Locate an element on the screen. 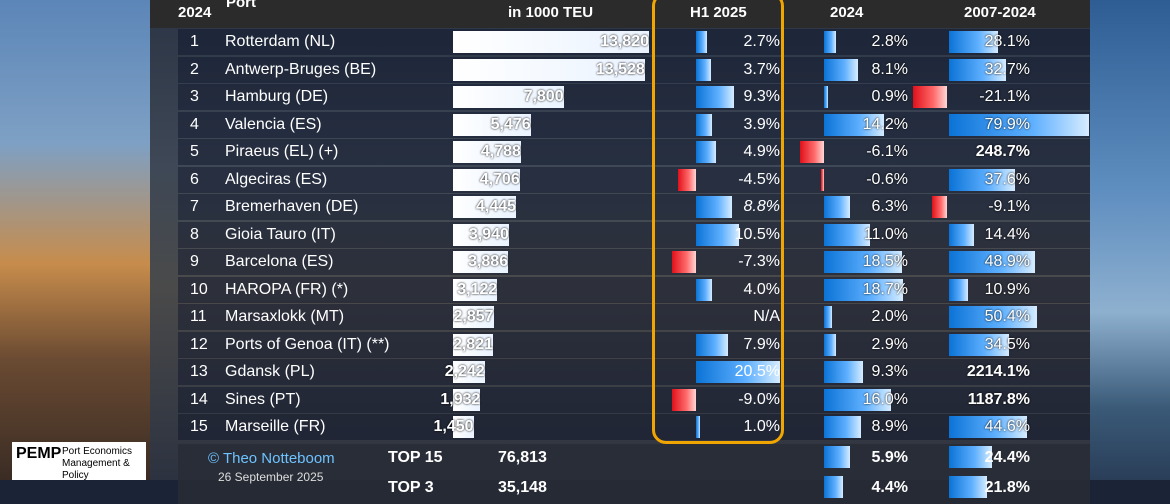  growth-2007-2024-value: 79.9% is located at coordinates (1007, 124).